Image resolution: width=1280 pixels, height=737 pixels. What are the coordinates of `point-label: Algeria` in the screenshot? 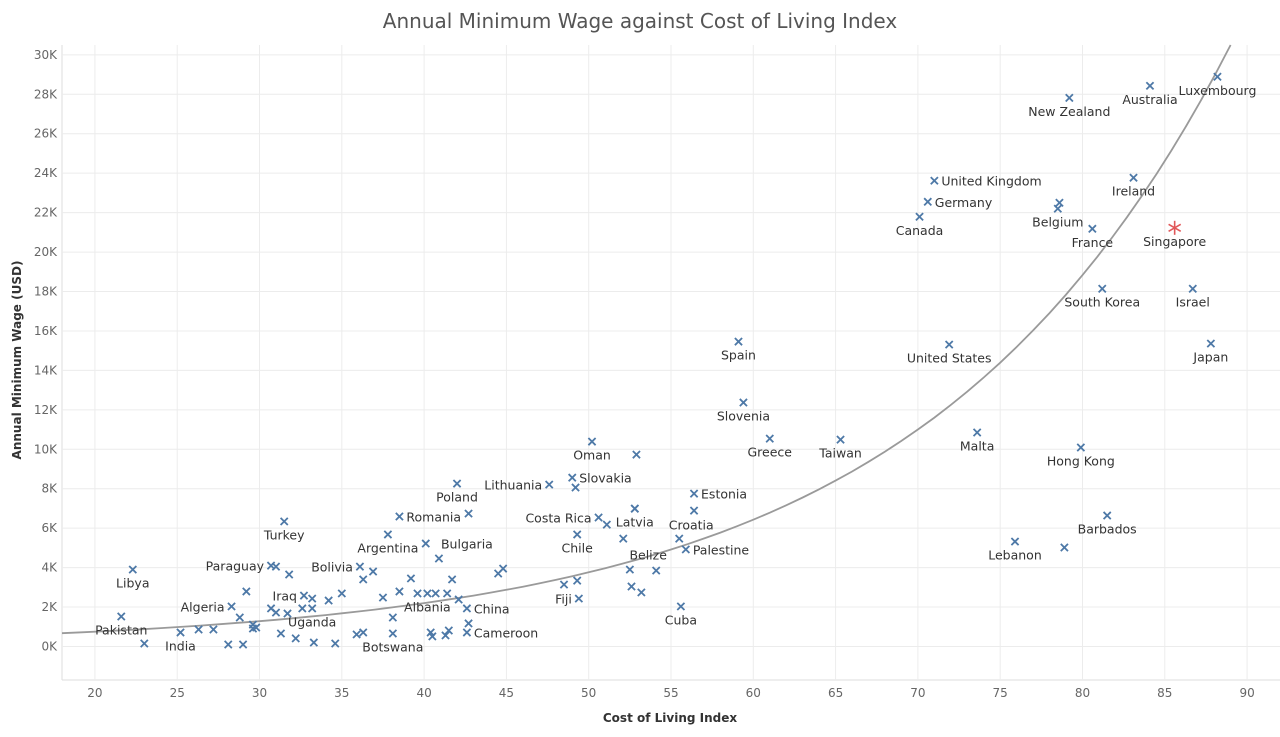 It's located at (203, 606).